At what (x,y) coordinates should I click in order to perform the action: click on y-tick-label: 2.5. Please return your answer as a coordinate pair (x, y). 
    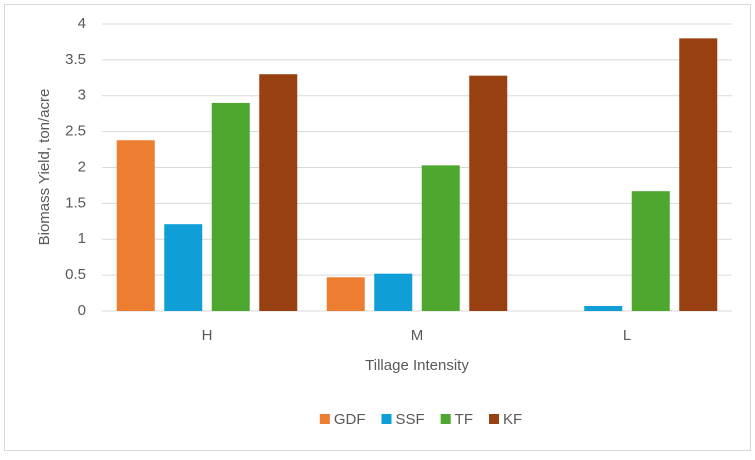
    Looking at the image, I should click on (75, 131).